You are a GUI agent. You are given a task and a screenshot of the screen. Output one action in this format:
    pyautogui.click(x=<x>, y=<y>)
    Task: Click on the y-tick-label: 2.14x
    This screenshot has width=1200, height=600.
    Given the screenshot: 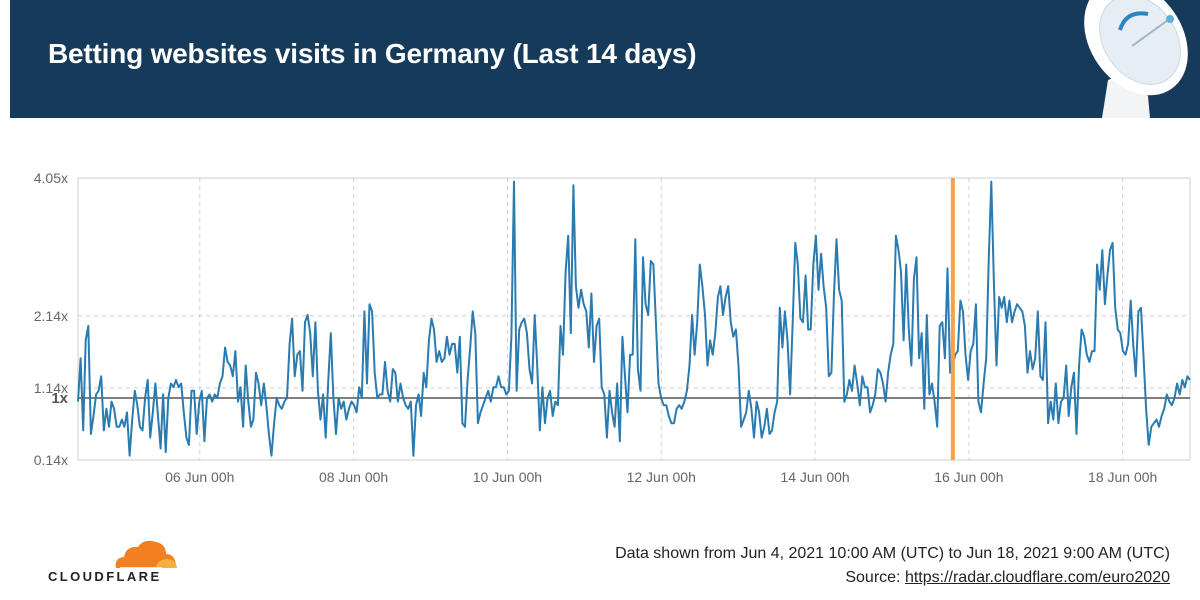 What is the action you would take?
    pyautogui.click(x=51, y=316)
    